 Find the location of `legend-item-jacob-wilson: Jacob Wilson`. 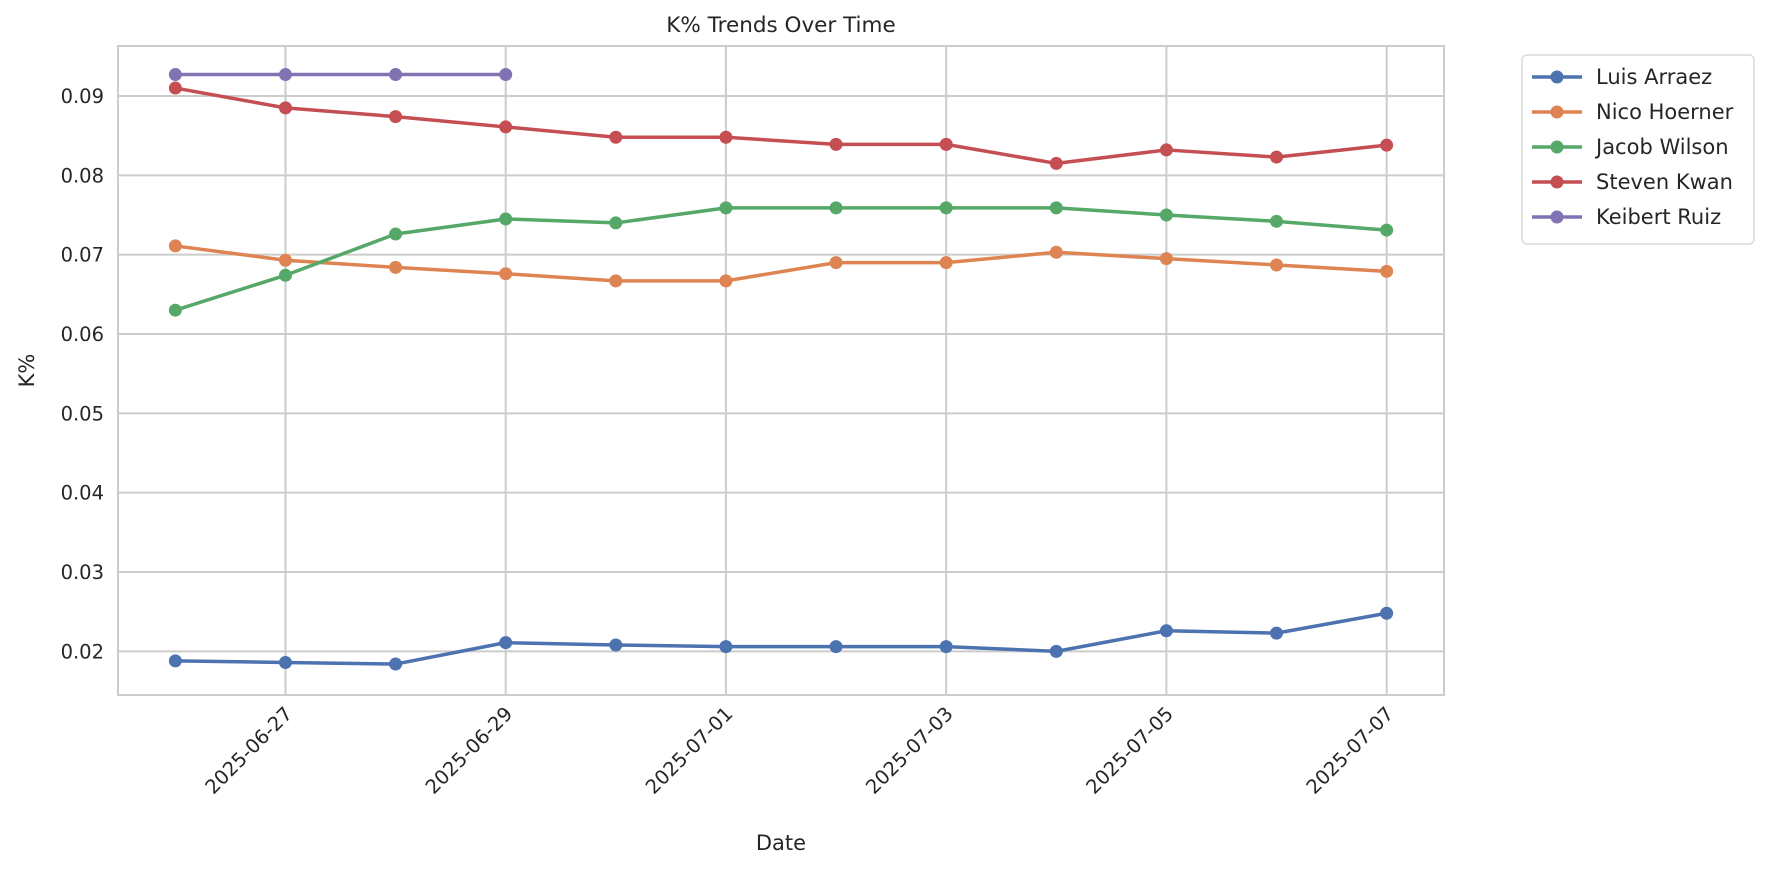

legend-item-jacob-wilson: Jacob Wilson is located at coordinates (1630, 147).